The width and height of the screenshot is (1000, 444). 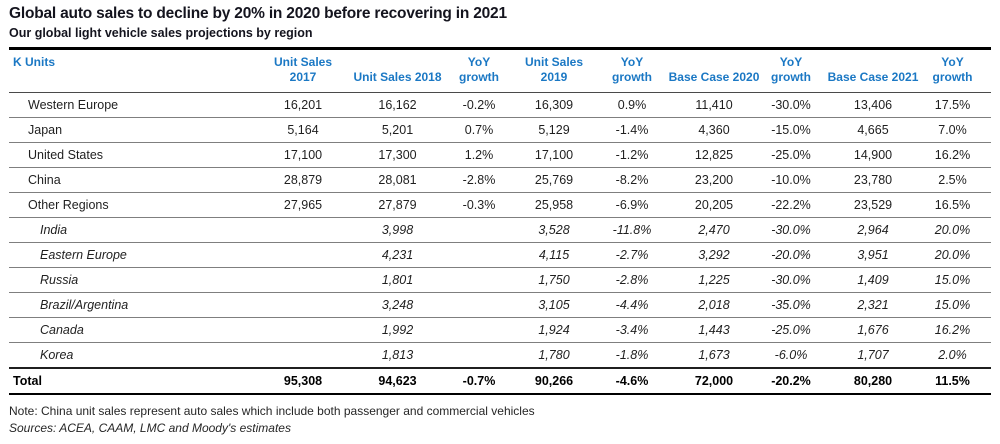 I want to click on value-cell: 1.2%, so click(x=479, y=154).